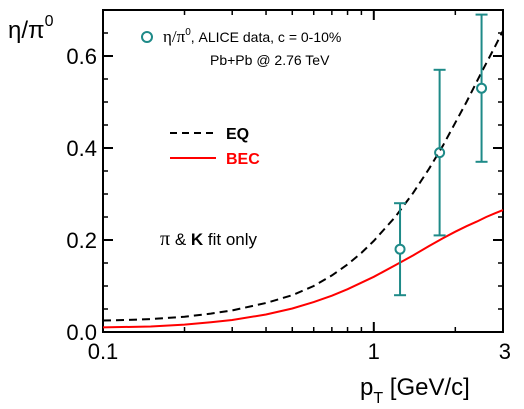 The height and width of the screenshot is (409, 524). I want to click on legend-bec-label: BEC, so click(243, 159).